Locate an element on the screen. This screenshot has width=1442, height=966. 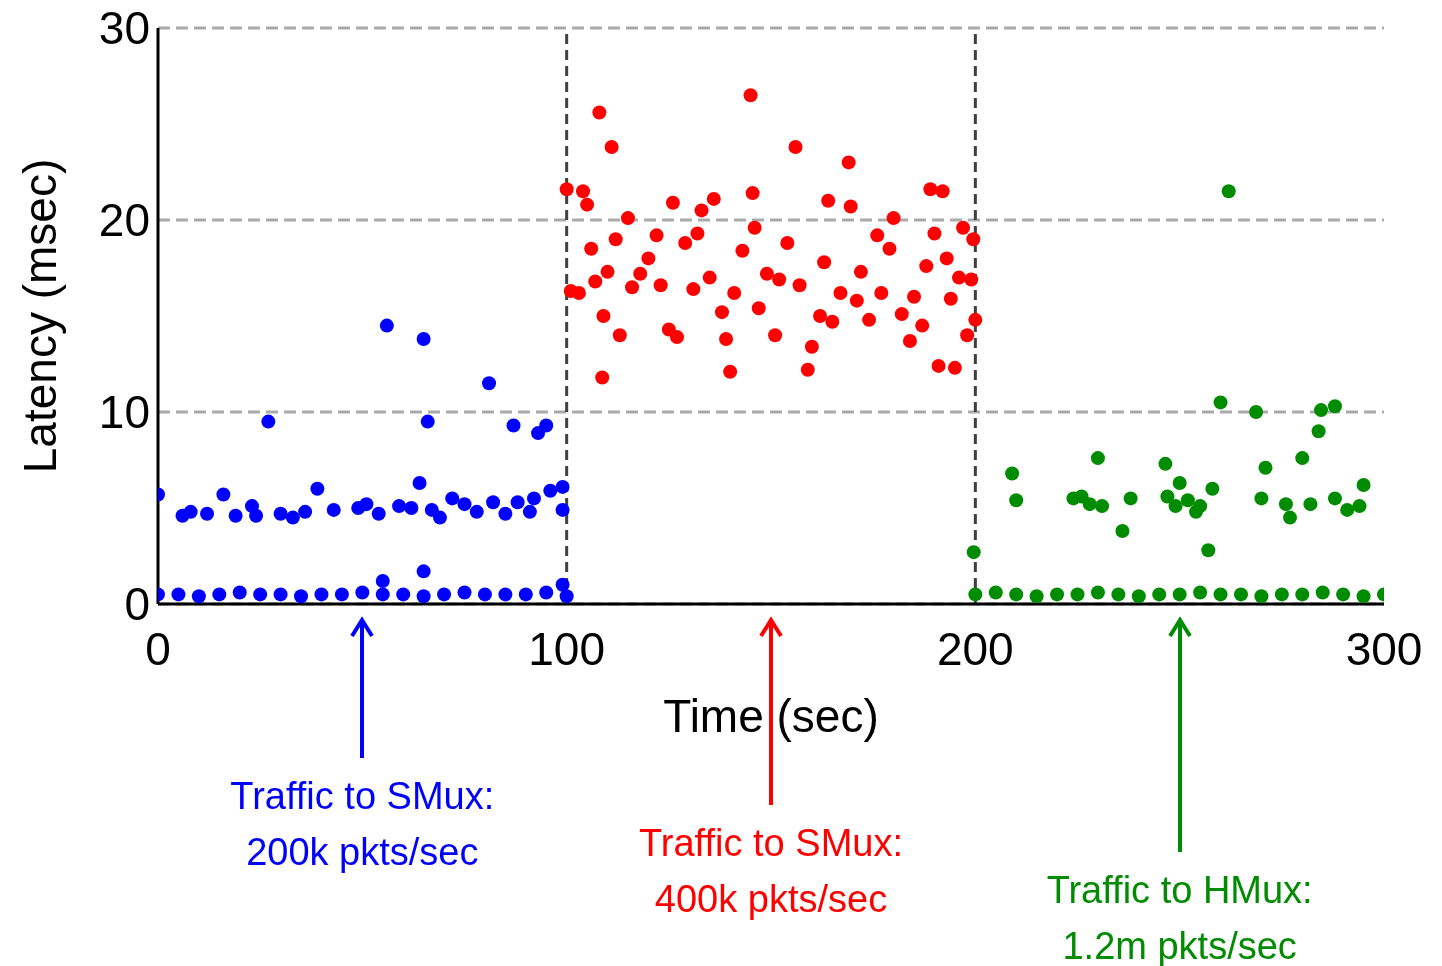
x-tick-label: 200 is located at coordinates (975, 648).